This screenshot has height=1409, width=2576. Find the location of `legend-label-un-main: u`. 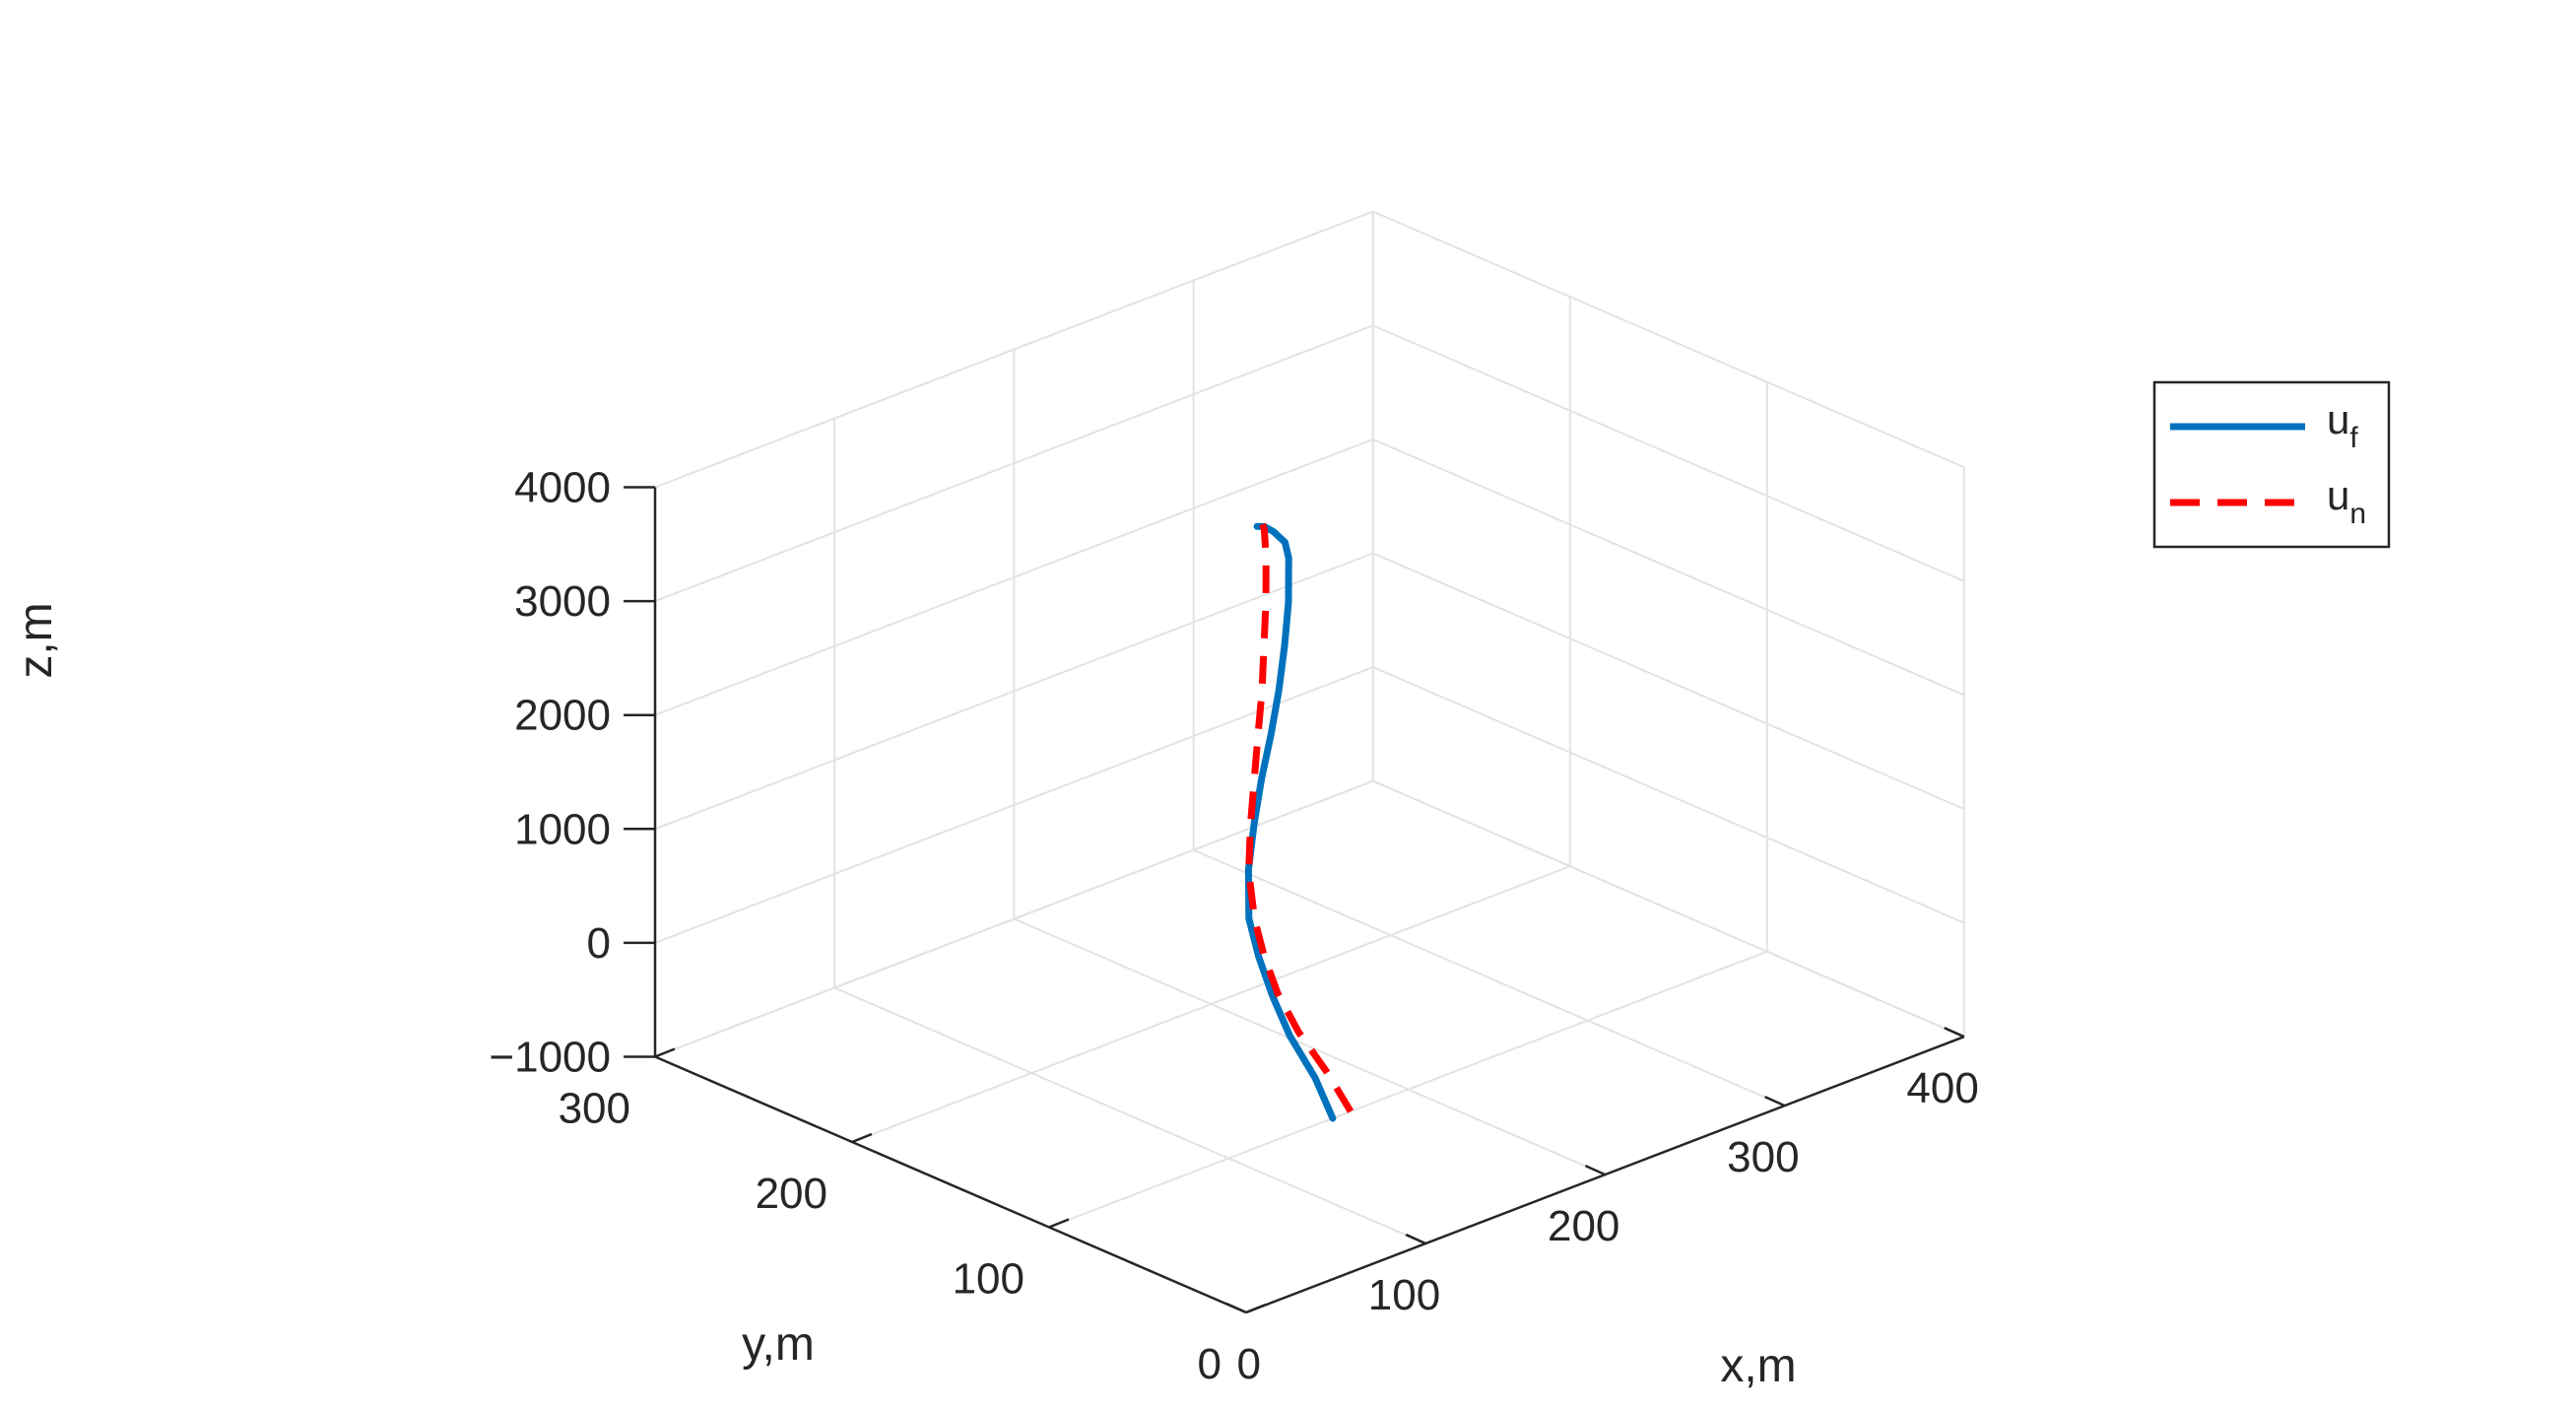

legend-label-un-main: u is located at coordinates (2338, 495).